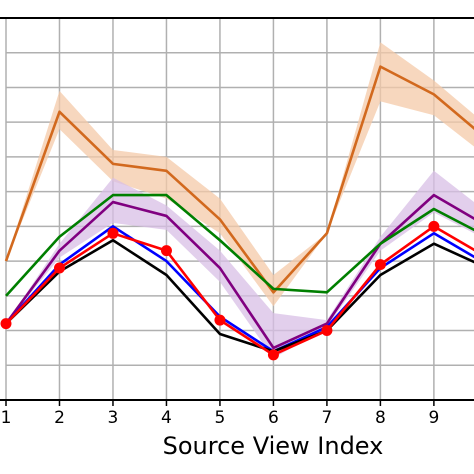  I want to click on x-tick-label: 8, so click(380, 418).